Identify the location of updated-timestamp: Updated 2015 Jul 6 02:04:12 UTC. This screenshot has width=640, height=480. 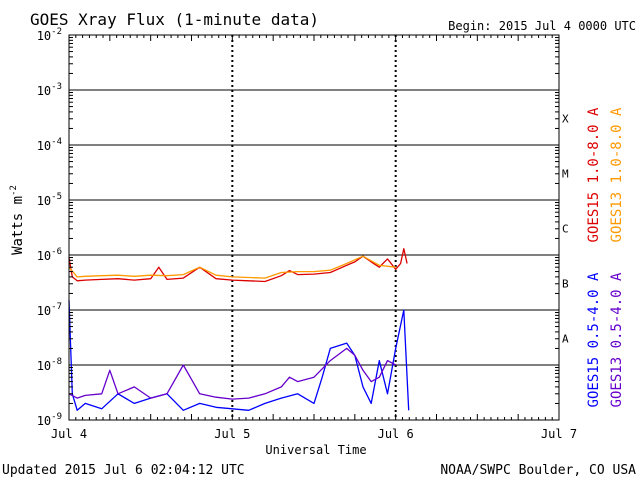
(123, 470).